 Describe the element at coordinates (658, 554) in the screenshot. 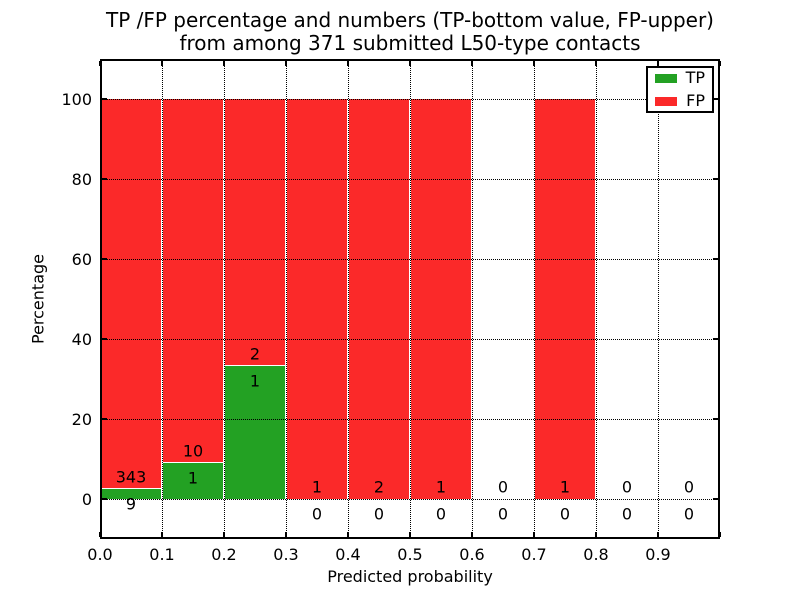

I see `x-tick-label: 0.9` at that location.